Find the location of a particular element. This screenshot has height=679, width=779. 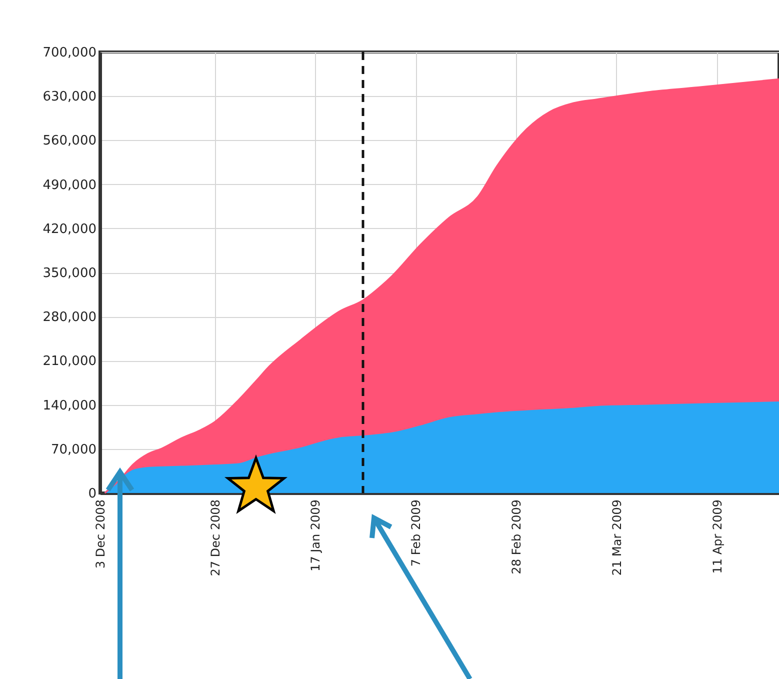

y-tick-label: 0 is located at coordinates (92, 494).